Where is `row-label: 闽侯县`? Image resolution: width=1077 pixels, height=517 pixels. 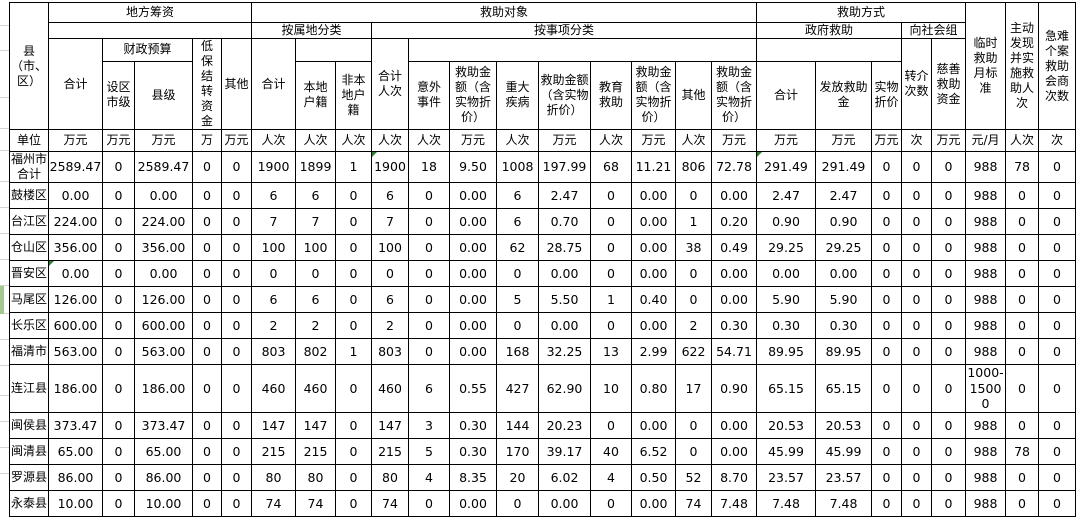 row-label: 闽侯县 is located at coordinates (29, 425).